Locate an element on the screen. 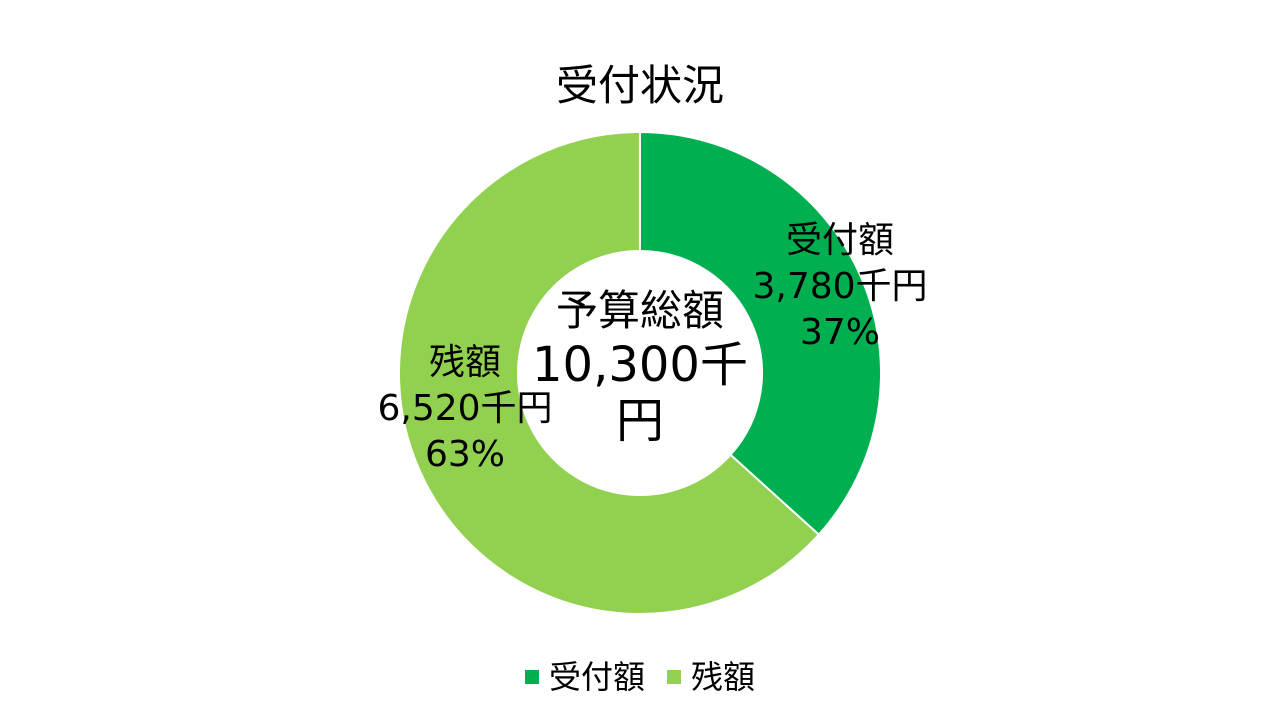 The height and width of the screenshot is (720, 1280). legend: 受付額 残額 is located at coordinates (640, 677).